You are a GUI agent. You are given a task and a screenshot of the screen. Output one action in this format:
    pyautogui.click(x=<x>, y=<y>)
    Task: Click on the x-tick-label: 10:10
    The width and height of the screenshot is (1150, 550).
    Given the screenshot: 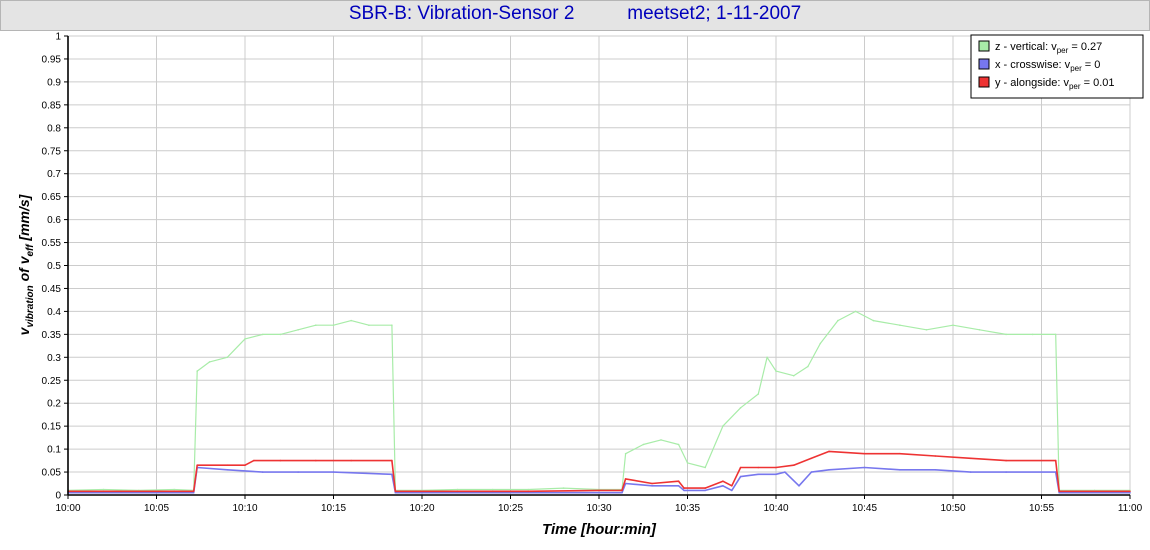 What is the action you would take?
    pyautogui.click(x=244, y=508)
    